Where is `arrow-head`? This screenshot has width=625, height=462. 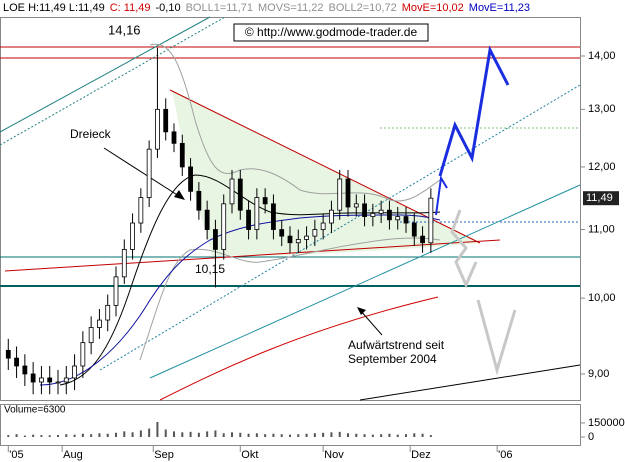 arrow-head is located at coordinates (179, 195).